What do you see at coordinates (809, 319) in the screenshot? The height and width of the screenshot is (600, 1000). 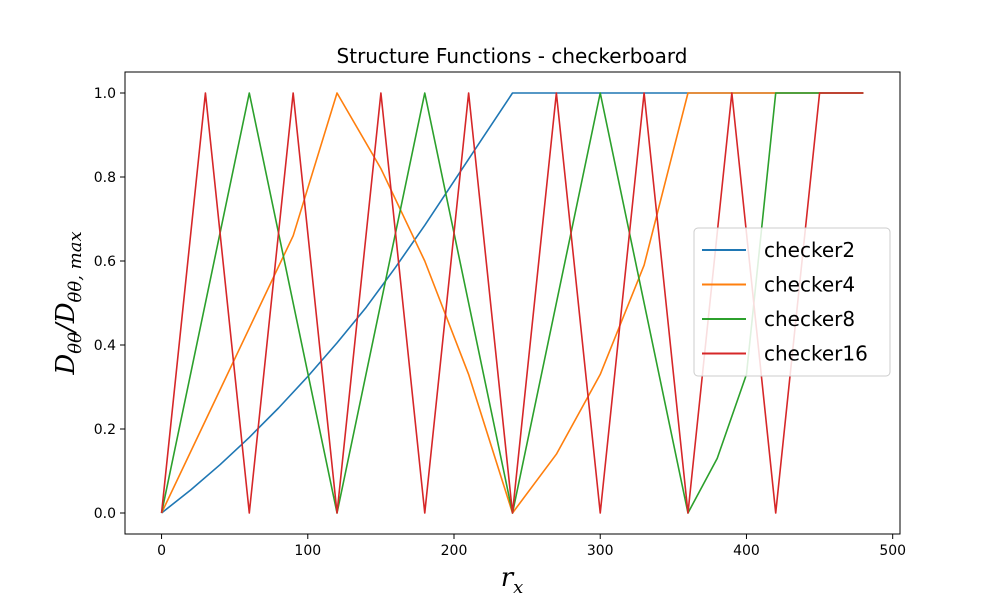 I see `legend-label: checker8` at bounding box center [809, 319].